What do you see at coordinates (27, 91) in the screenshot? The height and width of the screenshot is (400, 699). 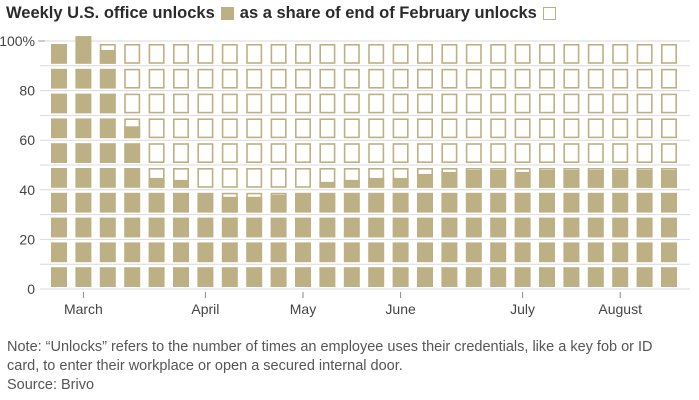 I see `y-tick-label: 80` at bounding box center [27, 91].